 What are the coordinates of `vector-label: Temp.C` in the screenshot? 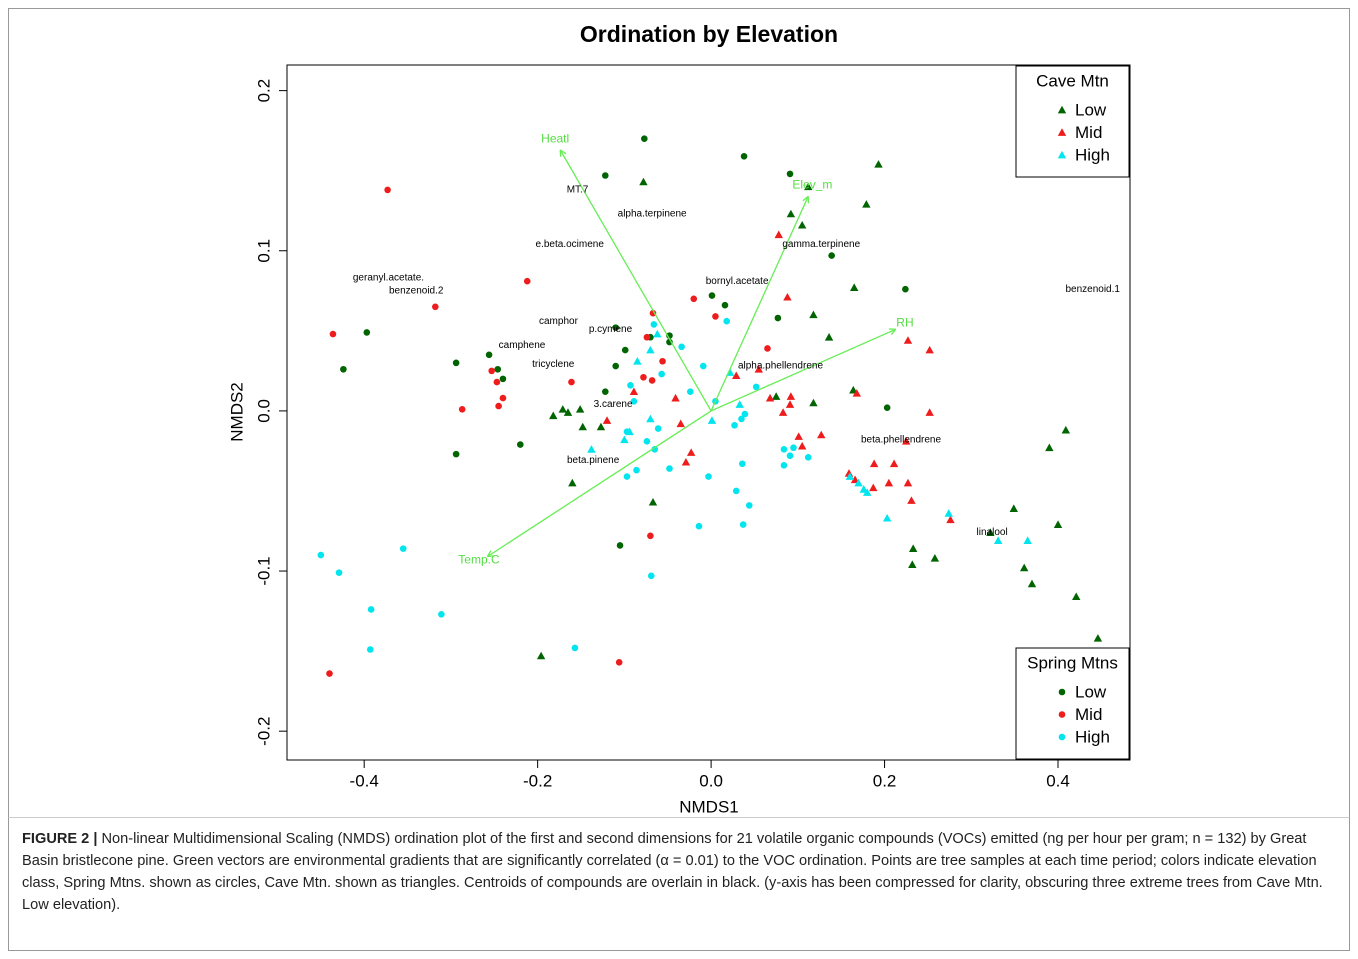 It's located at (479, 559).